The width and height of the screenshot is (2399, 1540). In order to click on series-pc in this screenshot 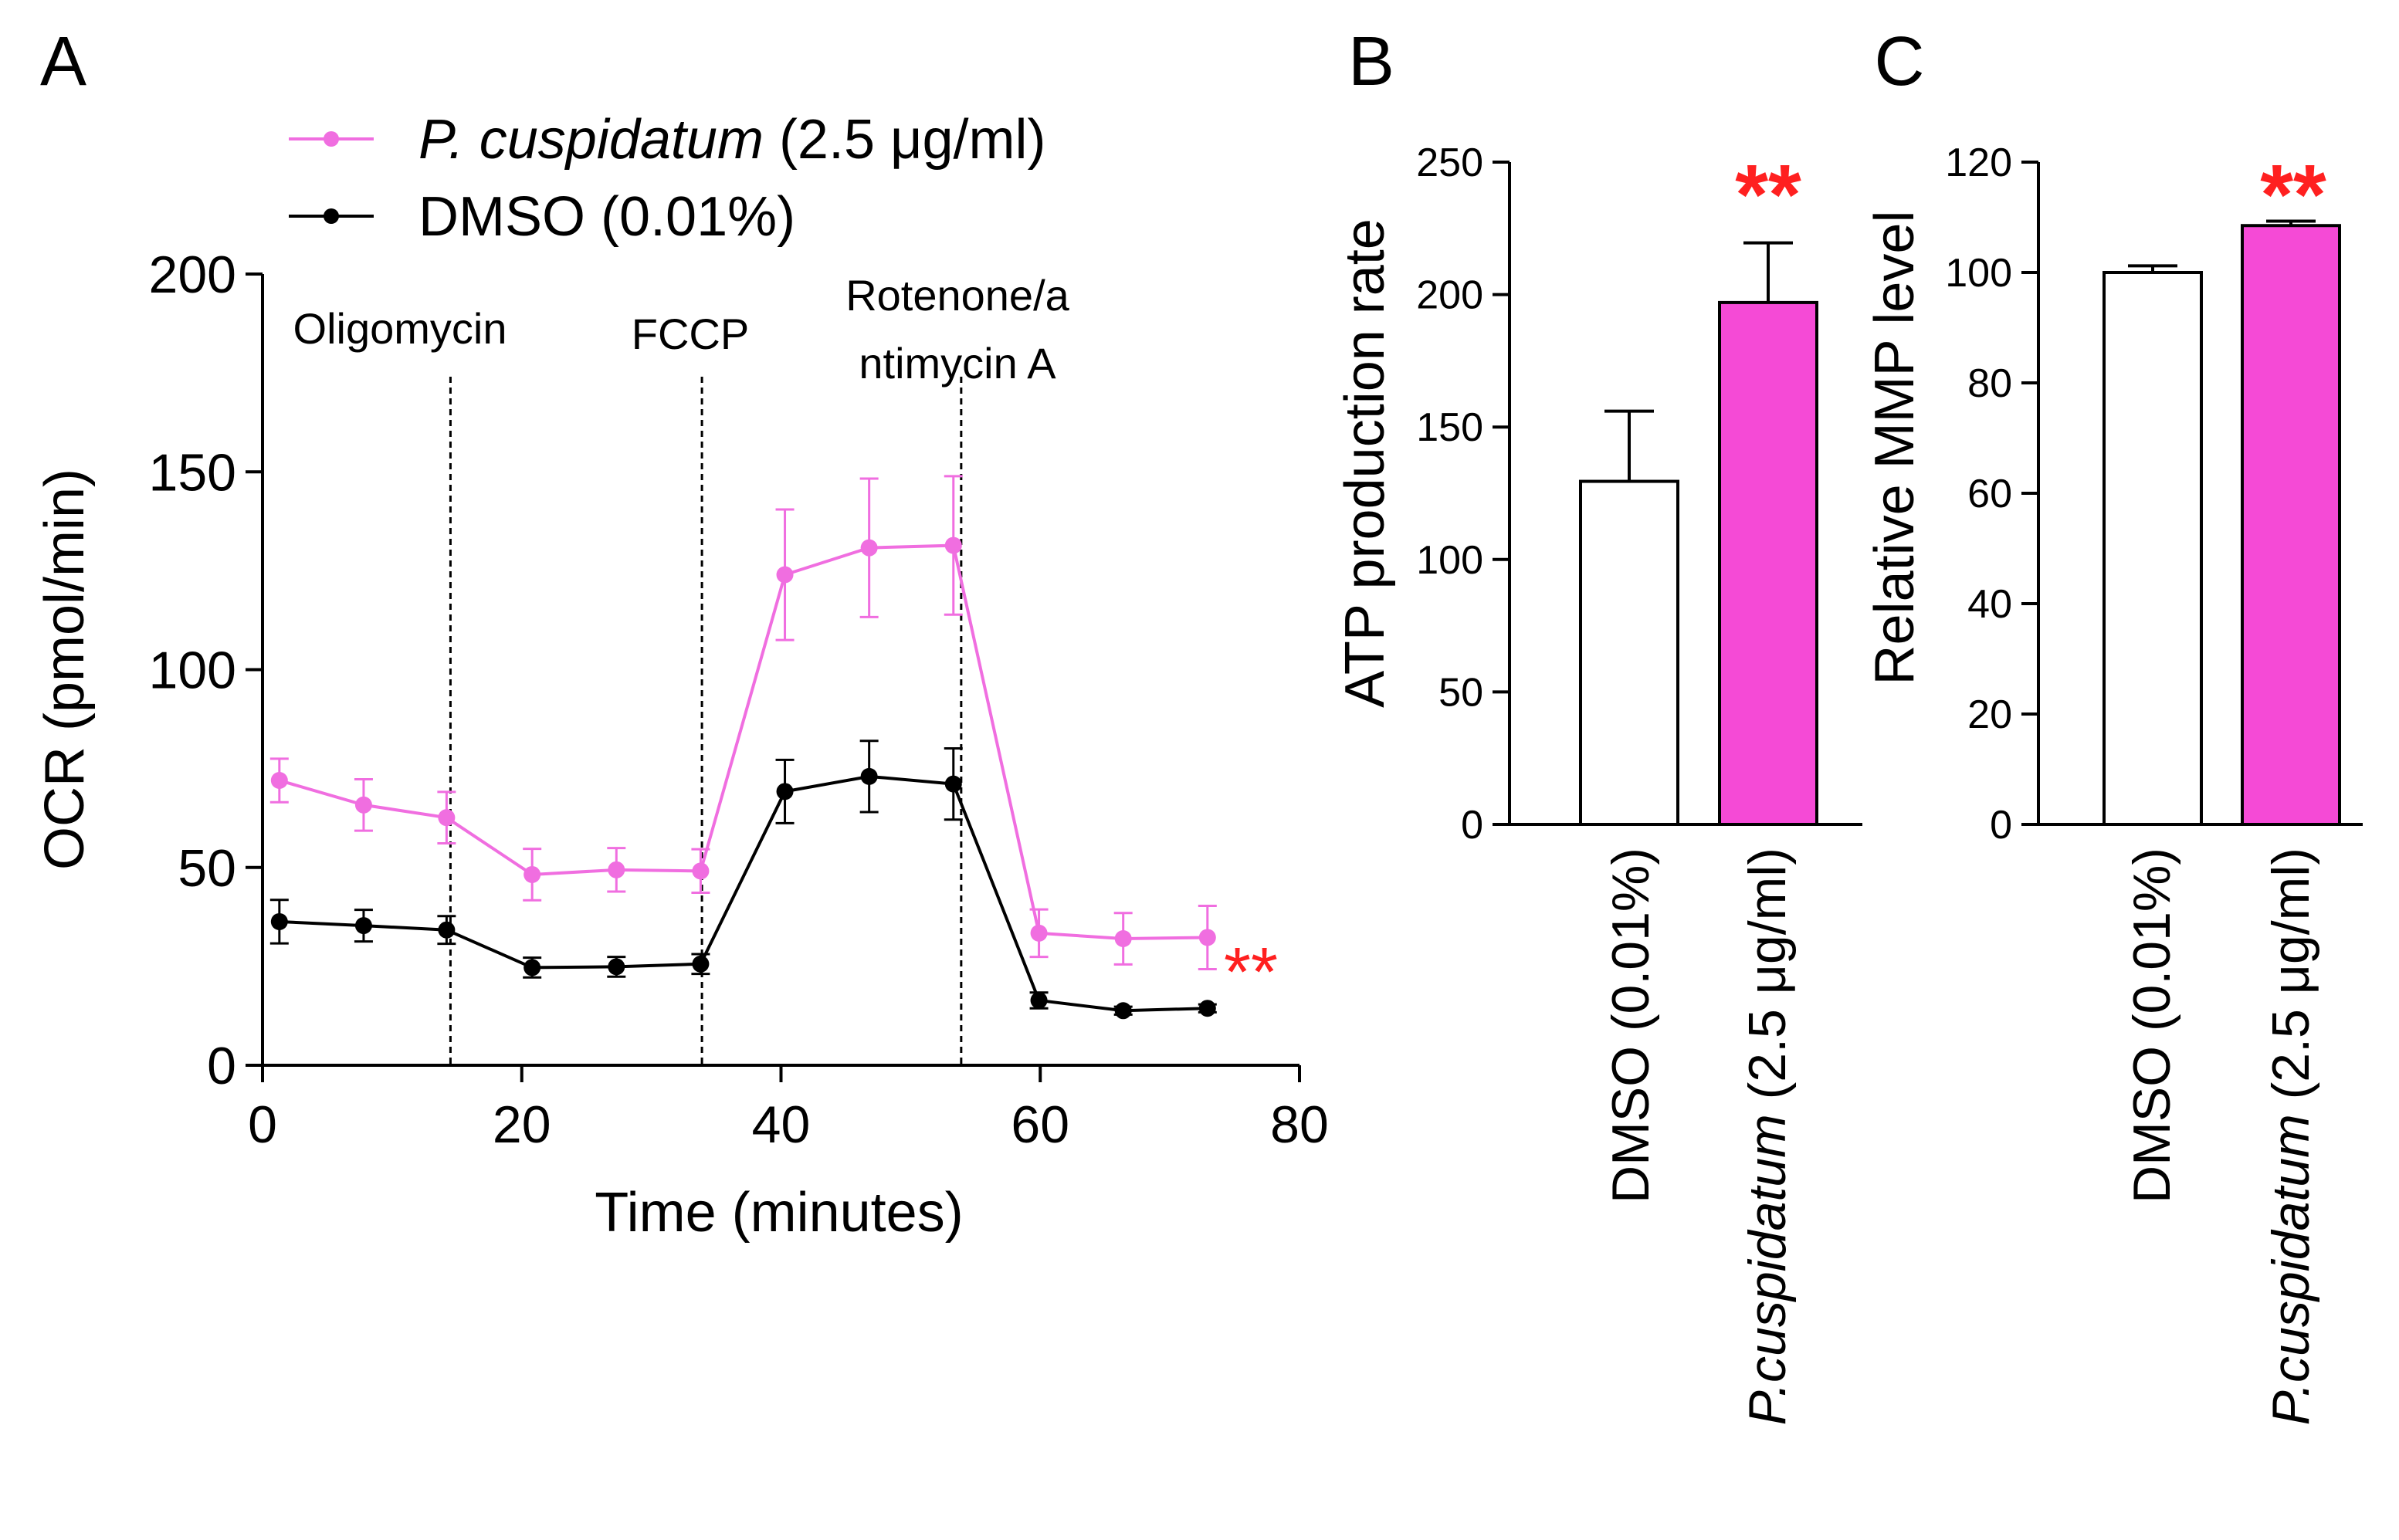, I will do `click(743, 722)`.